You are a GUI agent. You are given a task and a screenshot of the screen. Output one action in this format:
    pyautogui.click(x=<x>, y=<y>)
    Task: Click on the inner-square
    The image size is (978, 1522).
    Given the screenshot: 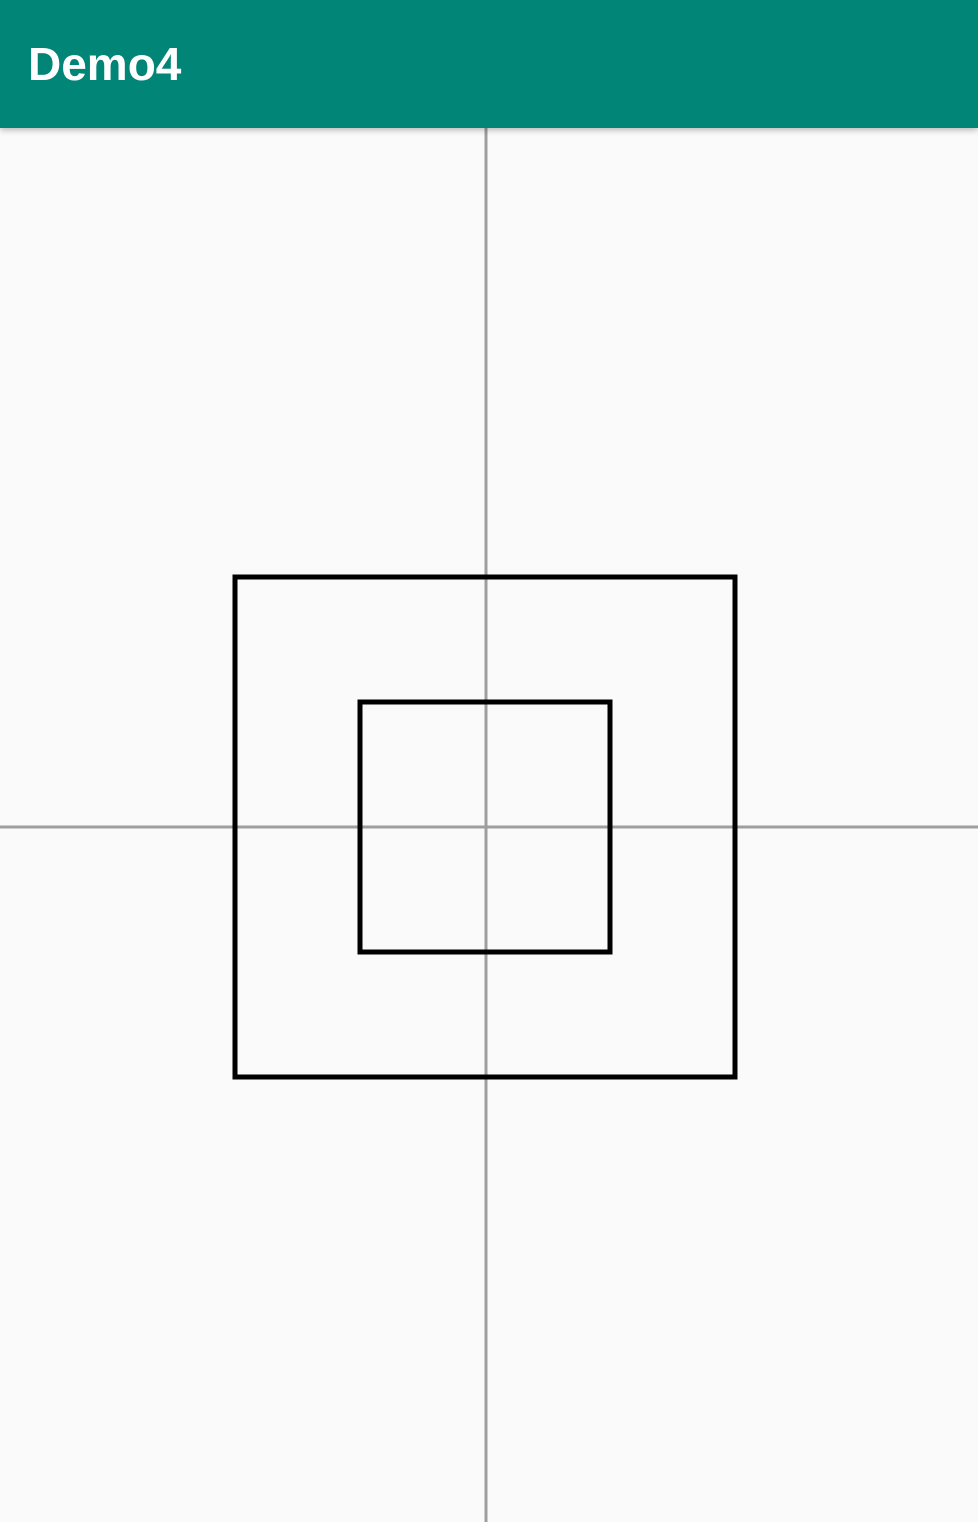 What is the action you would take?
    pyautogui.click(x=485, y=827)
    